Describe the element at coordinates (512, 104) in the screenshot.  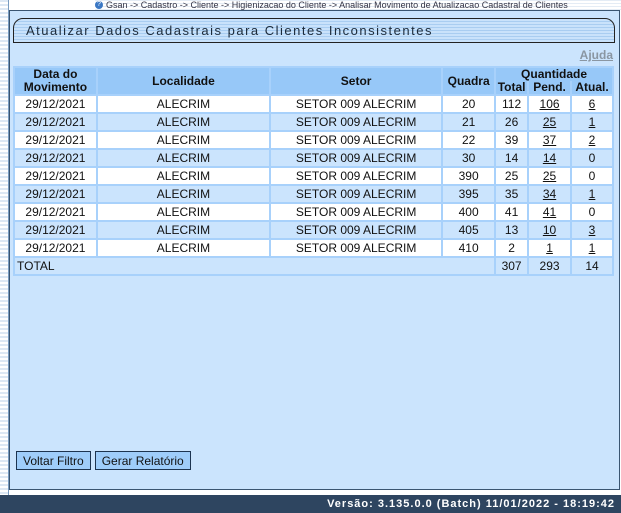
I see `cell-total: 112` at that location.